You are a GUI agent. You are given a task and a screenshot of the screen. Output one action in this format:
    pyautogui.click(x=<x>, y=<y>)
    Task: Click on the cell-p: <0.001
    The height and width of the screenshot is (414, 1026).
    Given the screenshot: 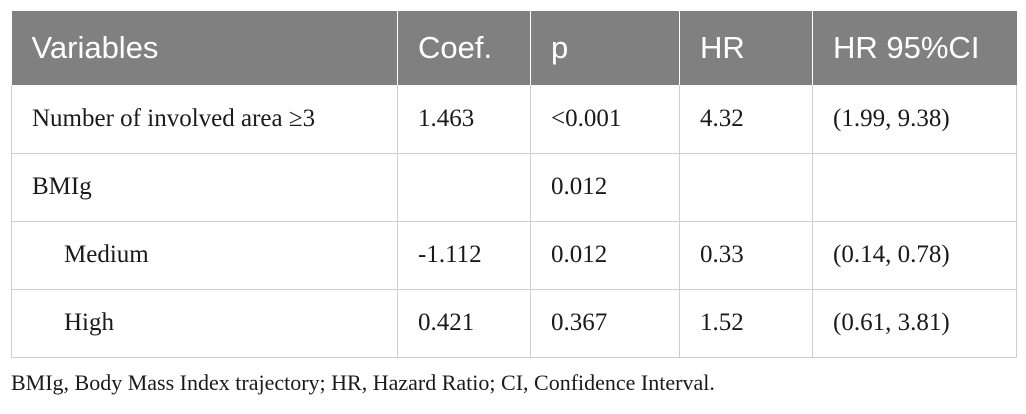 What is the action you would take?
    pyautogui.click(x=605, y=119)
    